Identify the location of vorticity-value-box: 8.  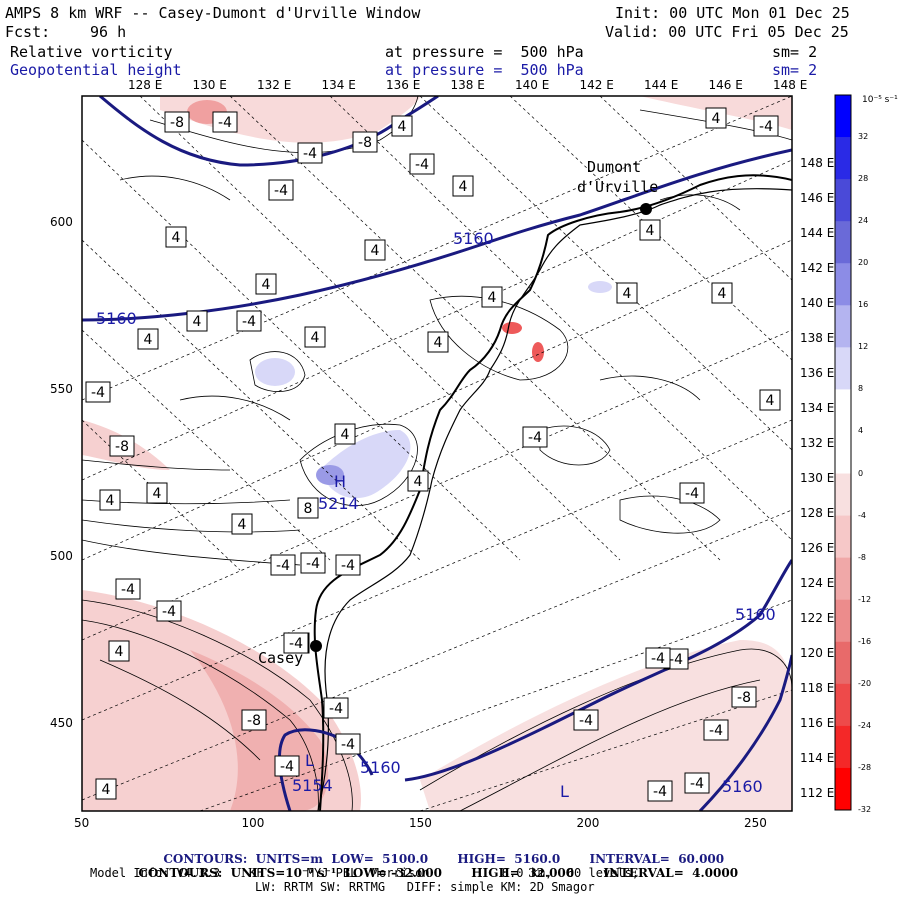
(308, 508).